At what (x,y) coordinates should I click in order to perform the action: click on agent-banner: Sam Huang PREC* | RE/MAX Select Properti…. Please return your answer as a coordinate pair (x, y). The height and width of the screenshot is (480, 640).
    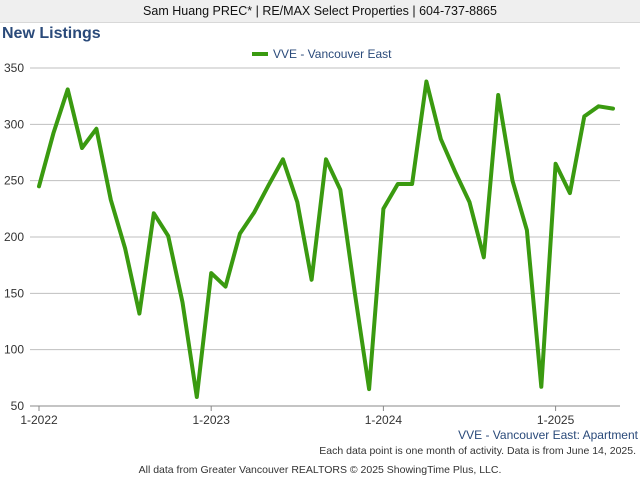
    Looking at the image, I should click on (320, 11).